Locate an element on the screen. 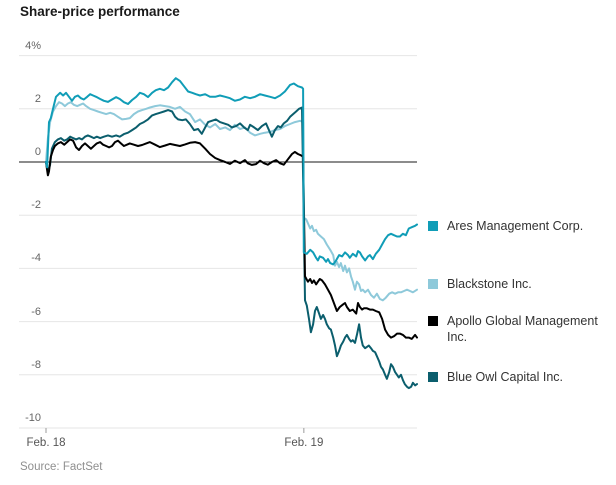 This screenshot has height=485, width=616. x-axis-label: Feb. 18 is located at coordinates (46, 443).